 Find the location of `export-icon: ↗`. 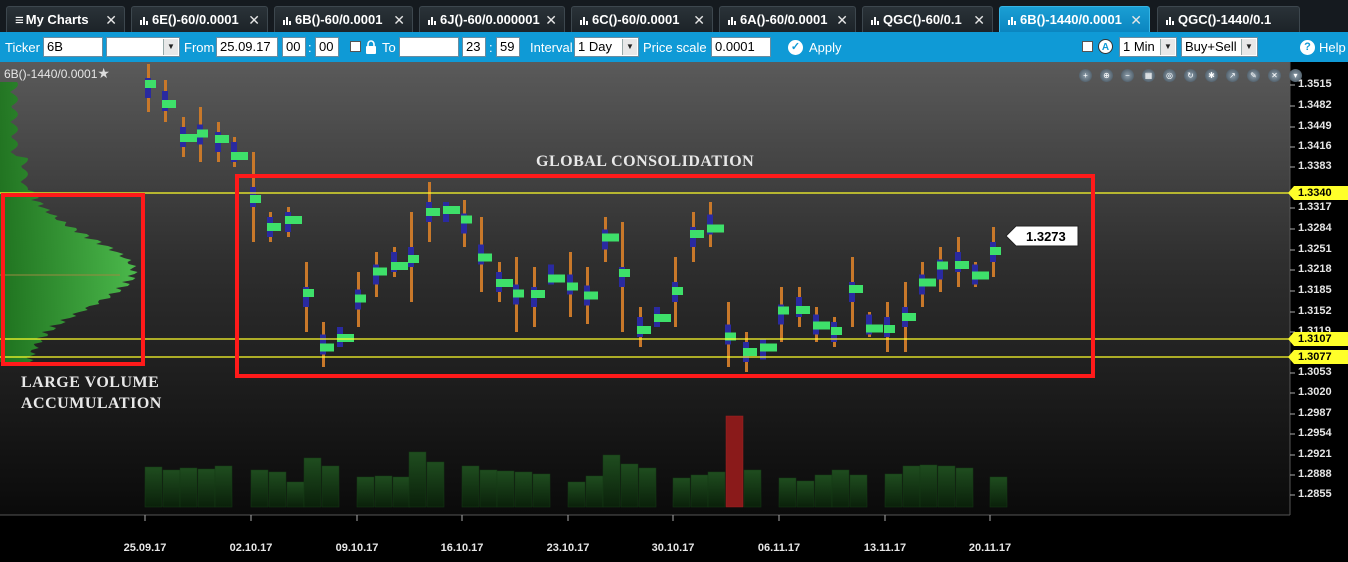

export-icon: ↗ is located at coordinates (1232, 75).